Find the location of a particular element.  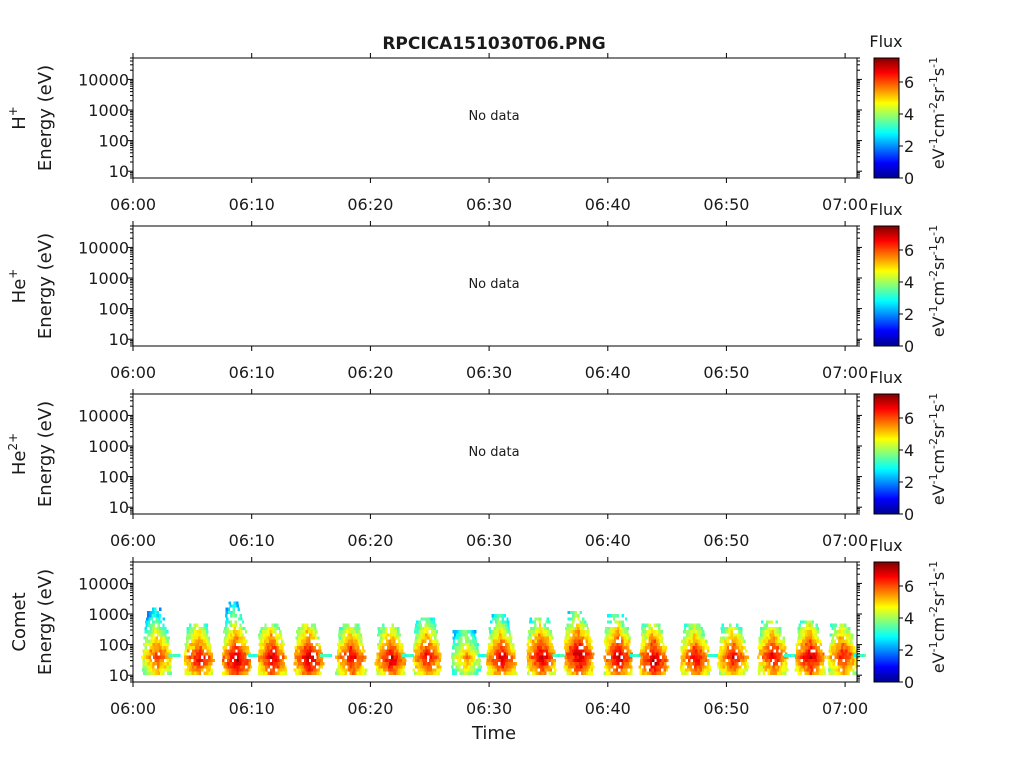

colorbar-tick-label: 2 is located at coordinates (909, 482).